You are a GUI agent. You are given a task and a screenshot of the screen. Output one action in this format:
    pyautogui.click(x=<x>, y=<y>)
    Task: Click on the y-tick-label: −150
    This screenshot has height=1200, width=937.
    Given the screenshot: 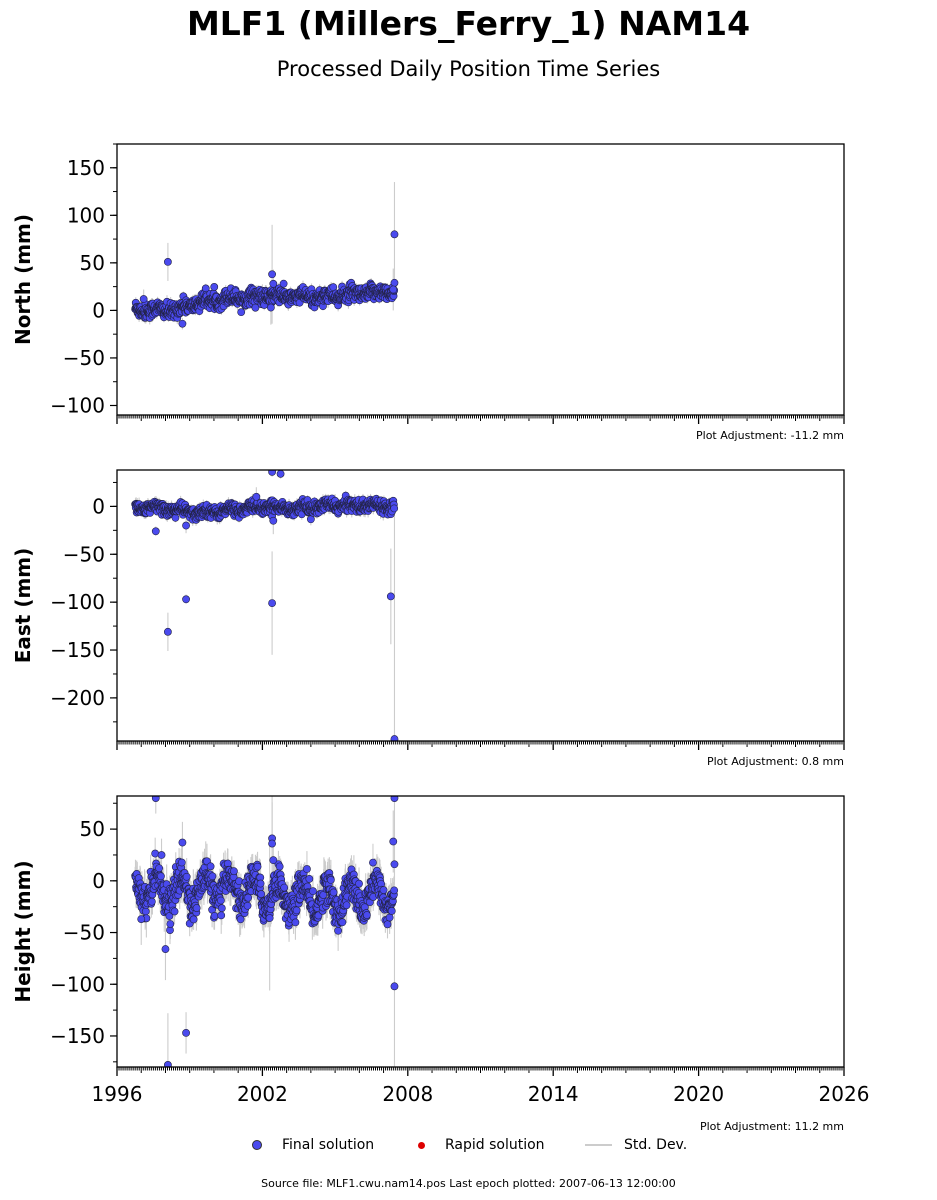 What is the action you would take?
    pyautogui.click(x=77, y=650)
    